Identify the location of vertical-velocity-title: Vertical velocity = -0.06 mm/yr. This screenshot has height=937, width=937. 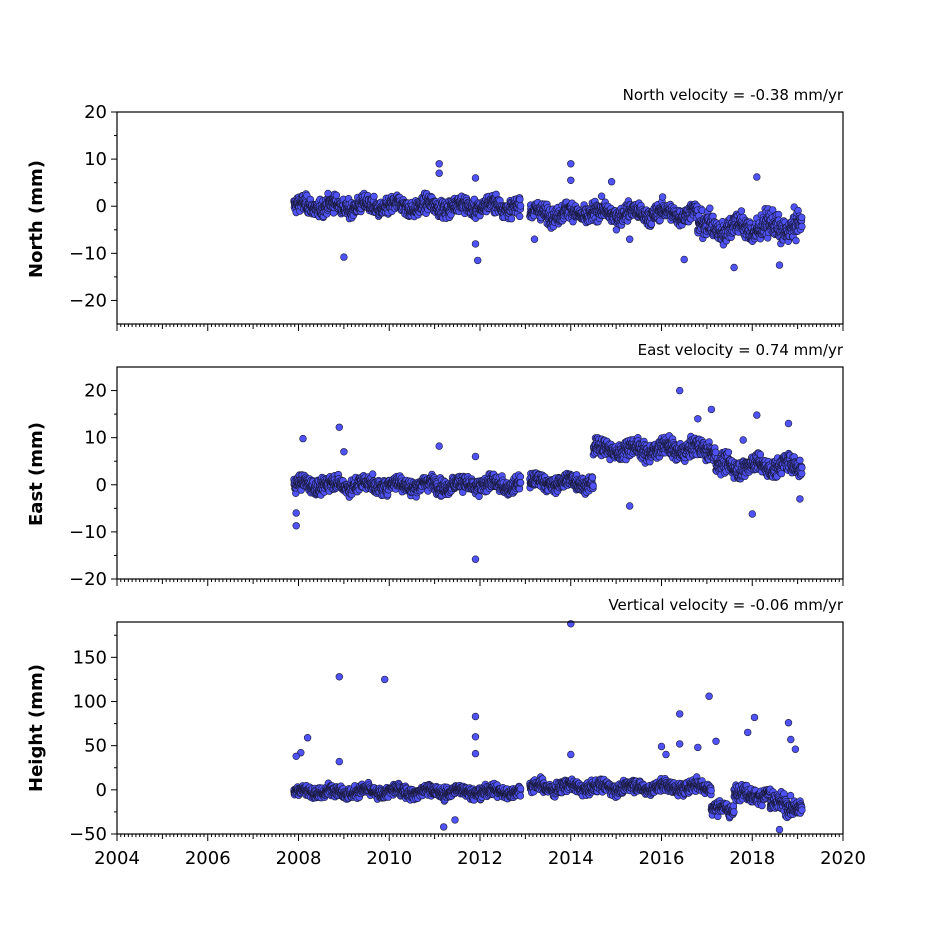
(725, 605).